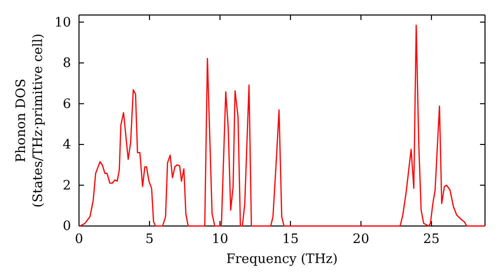 Image resolution: width=500 pixels, height=280 pixels. Describe the element at coordinates (66, 104) in the screenshot. I see `y-tick-label: 6` at that location.